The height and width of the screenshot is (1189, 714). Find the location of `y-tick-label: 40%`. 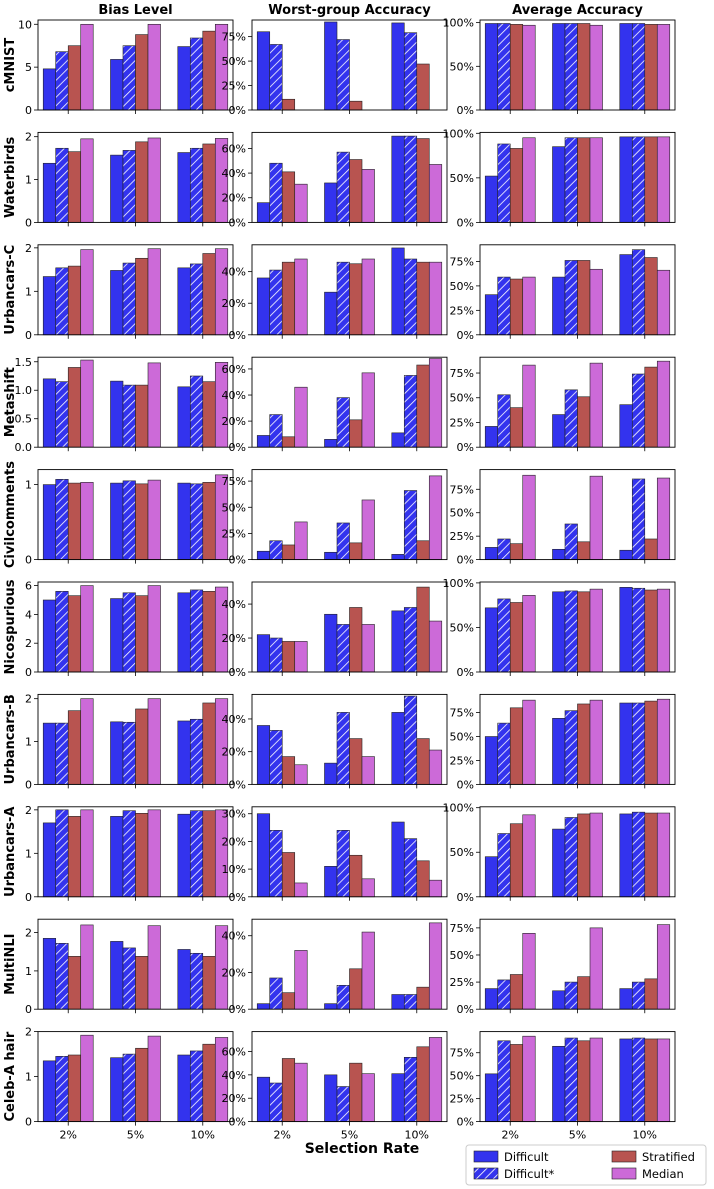

y-tick-label: 40% is located at coordinates (234, 272).